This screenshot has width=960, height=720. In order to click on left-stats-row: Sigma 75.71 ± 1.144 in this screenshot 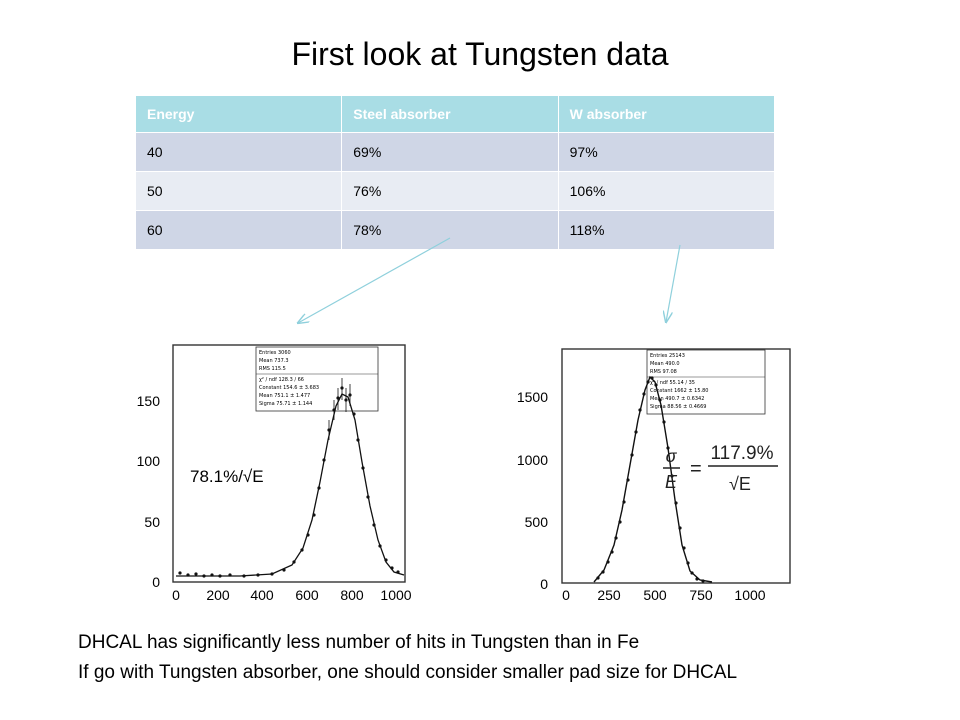, I will do `click(285, 404)`.